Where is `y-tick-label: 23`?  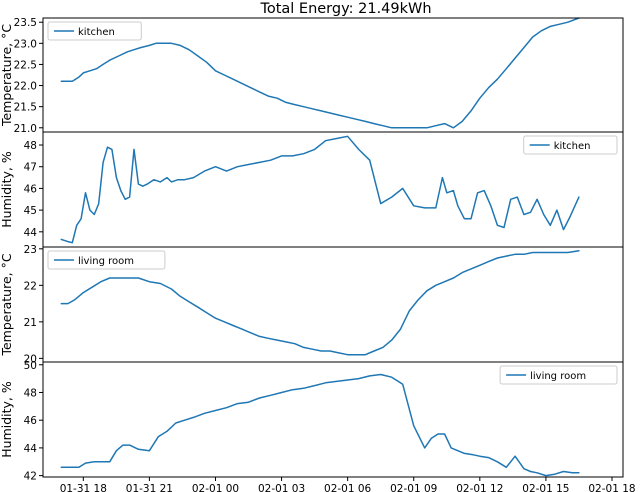
y-tick-label: 23 is located at coordinates (30, 250).